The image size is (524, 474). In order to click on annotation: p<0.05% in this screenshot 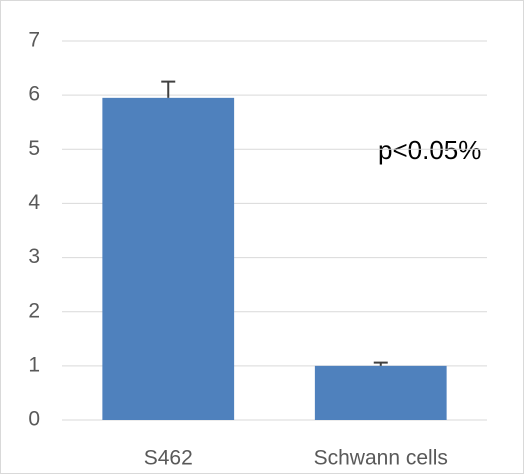, I will do `click(429, 150)`.